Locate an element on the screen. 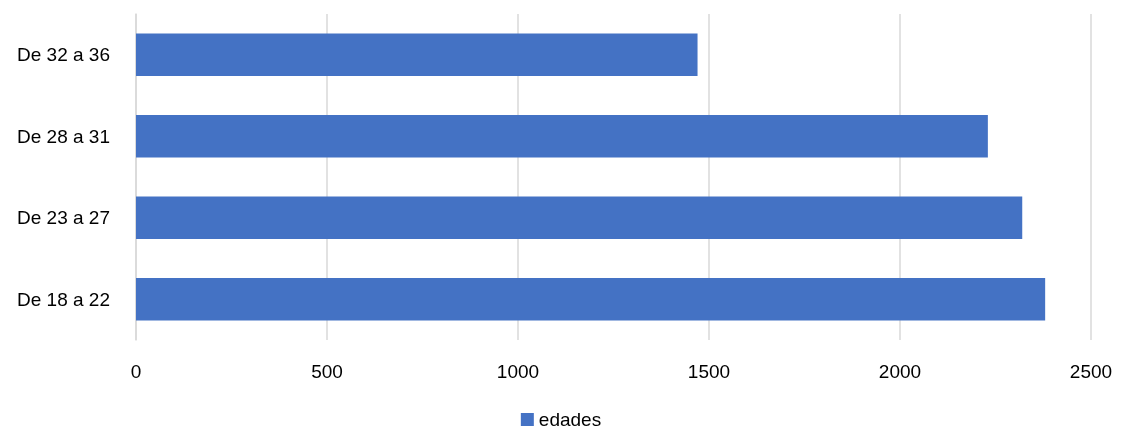  y-tick-label: De 32 a 36 is located at coordinates (63, 55).